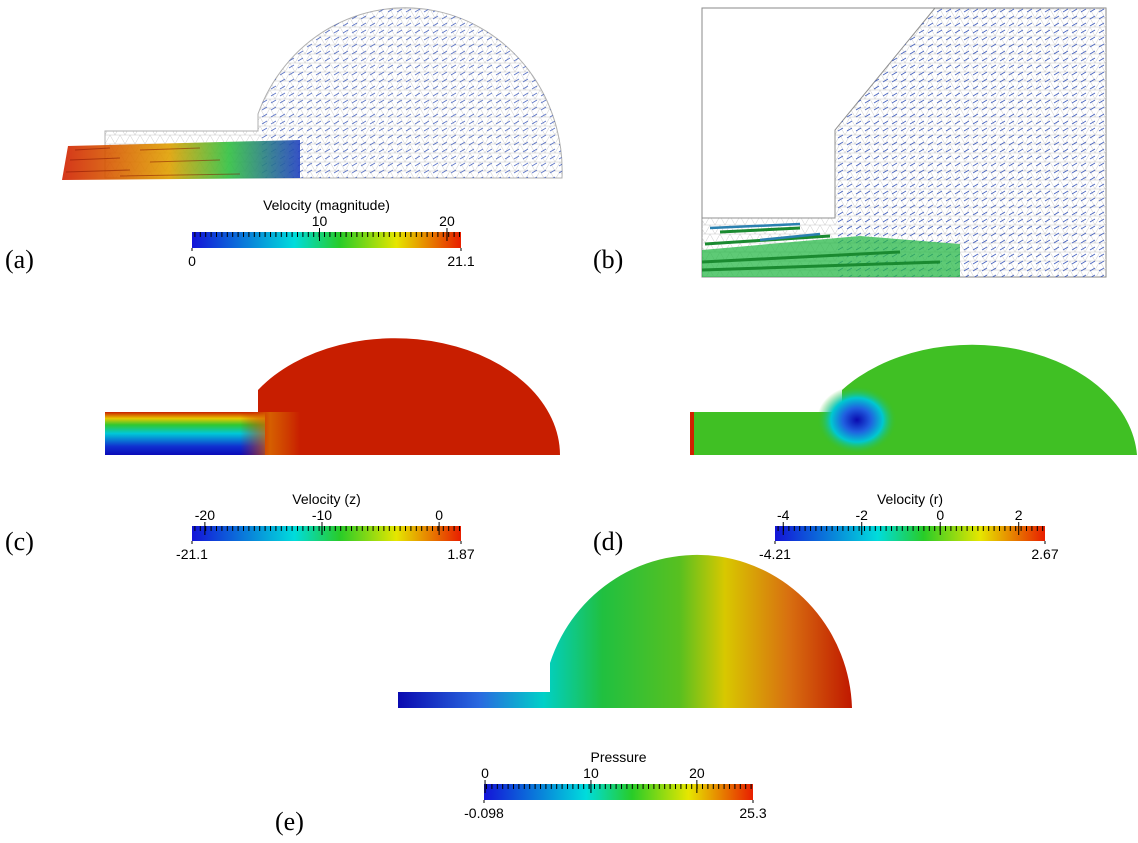 This screenshot has height=843, width=1138. I want to click on colorbar-tick-label: -10, so click(322, 515).